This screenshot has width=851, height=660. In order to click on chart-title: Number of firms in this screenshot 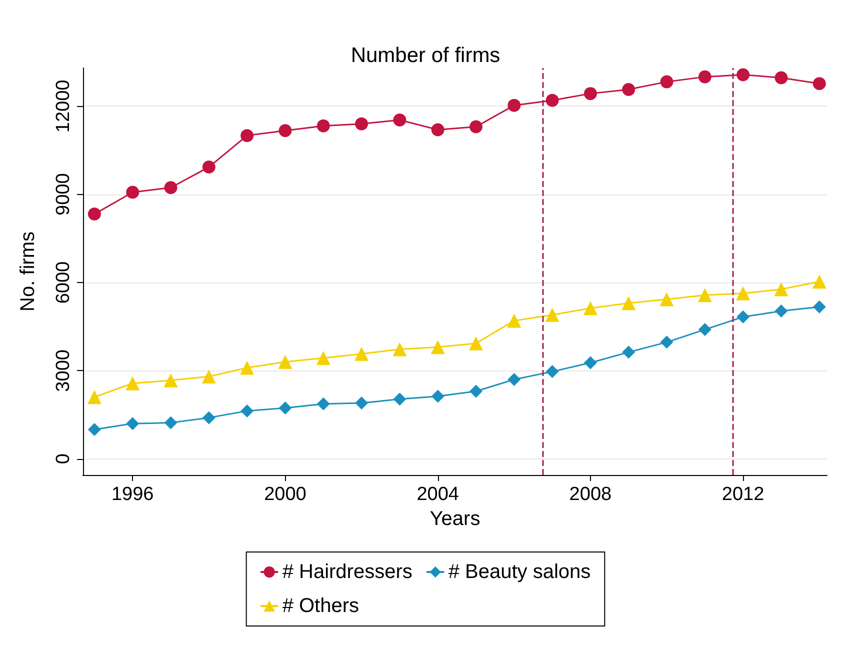, I will do `click(425, 55)`.